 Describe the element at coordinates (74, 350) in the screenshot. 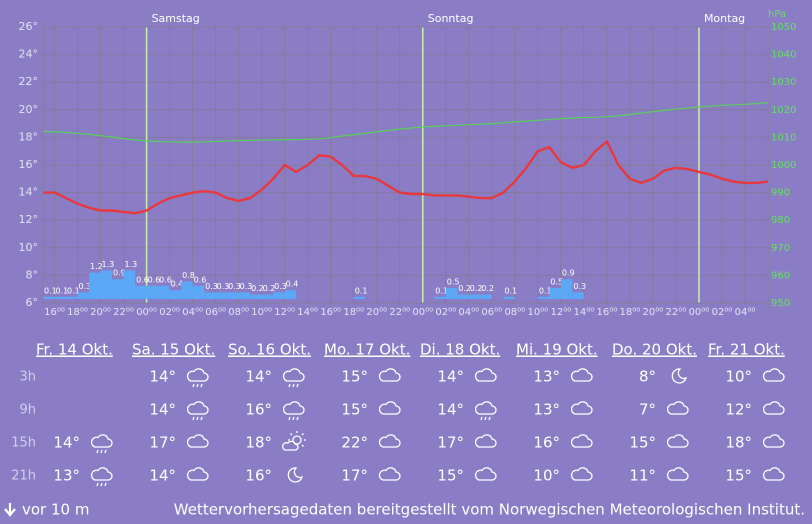

I see `day-header: Fr. 14 Okt.` at that location.